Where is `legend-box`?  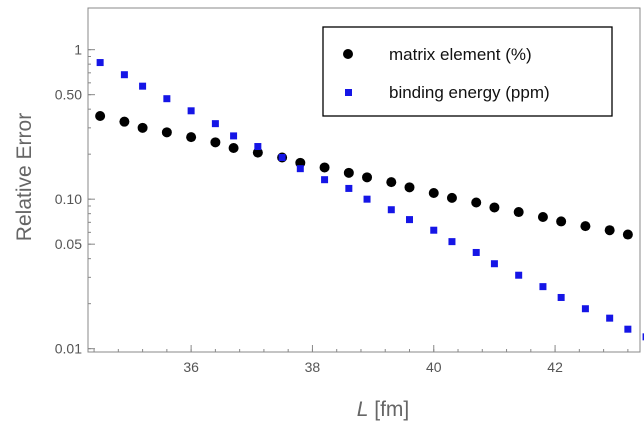
legend-box is located at coordinates (467, 71).